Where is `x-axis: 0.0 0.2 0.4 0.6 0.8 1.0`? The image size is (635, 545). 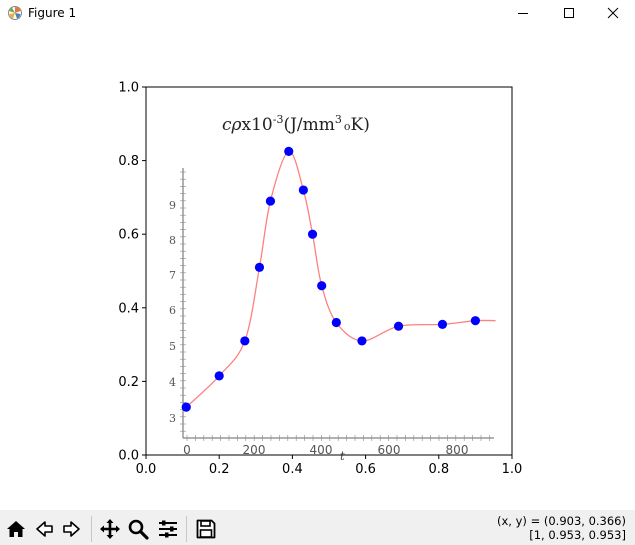
x-axis: 0.0 0.2 0.4 0.6 0.8 1.0 is located at coordinates (329, 466).